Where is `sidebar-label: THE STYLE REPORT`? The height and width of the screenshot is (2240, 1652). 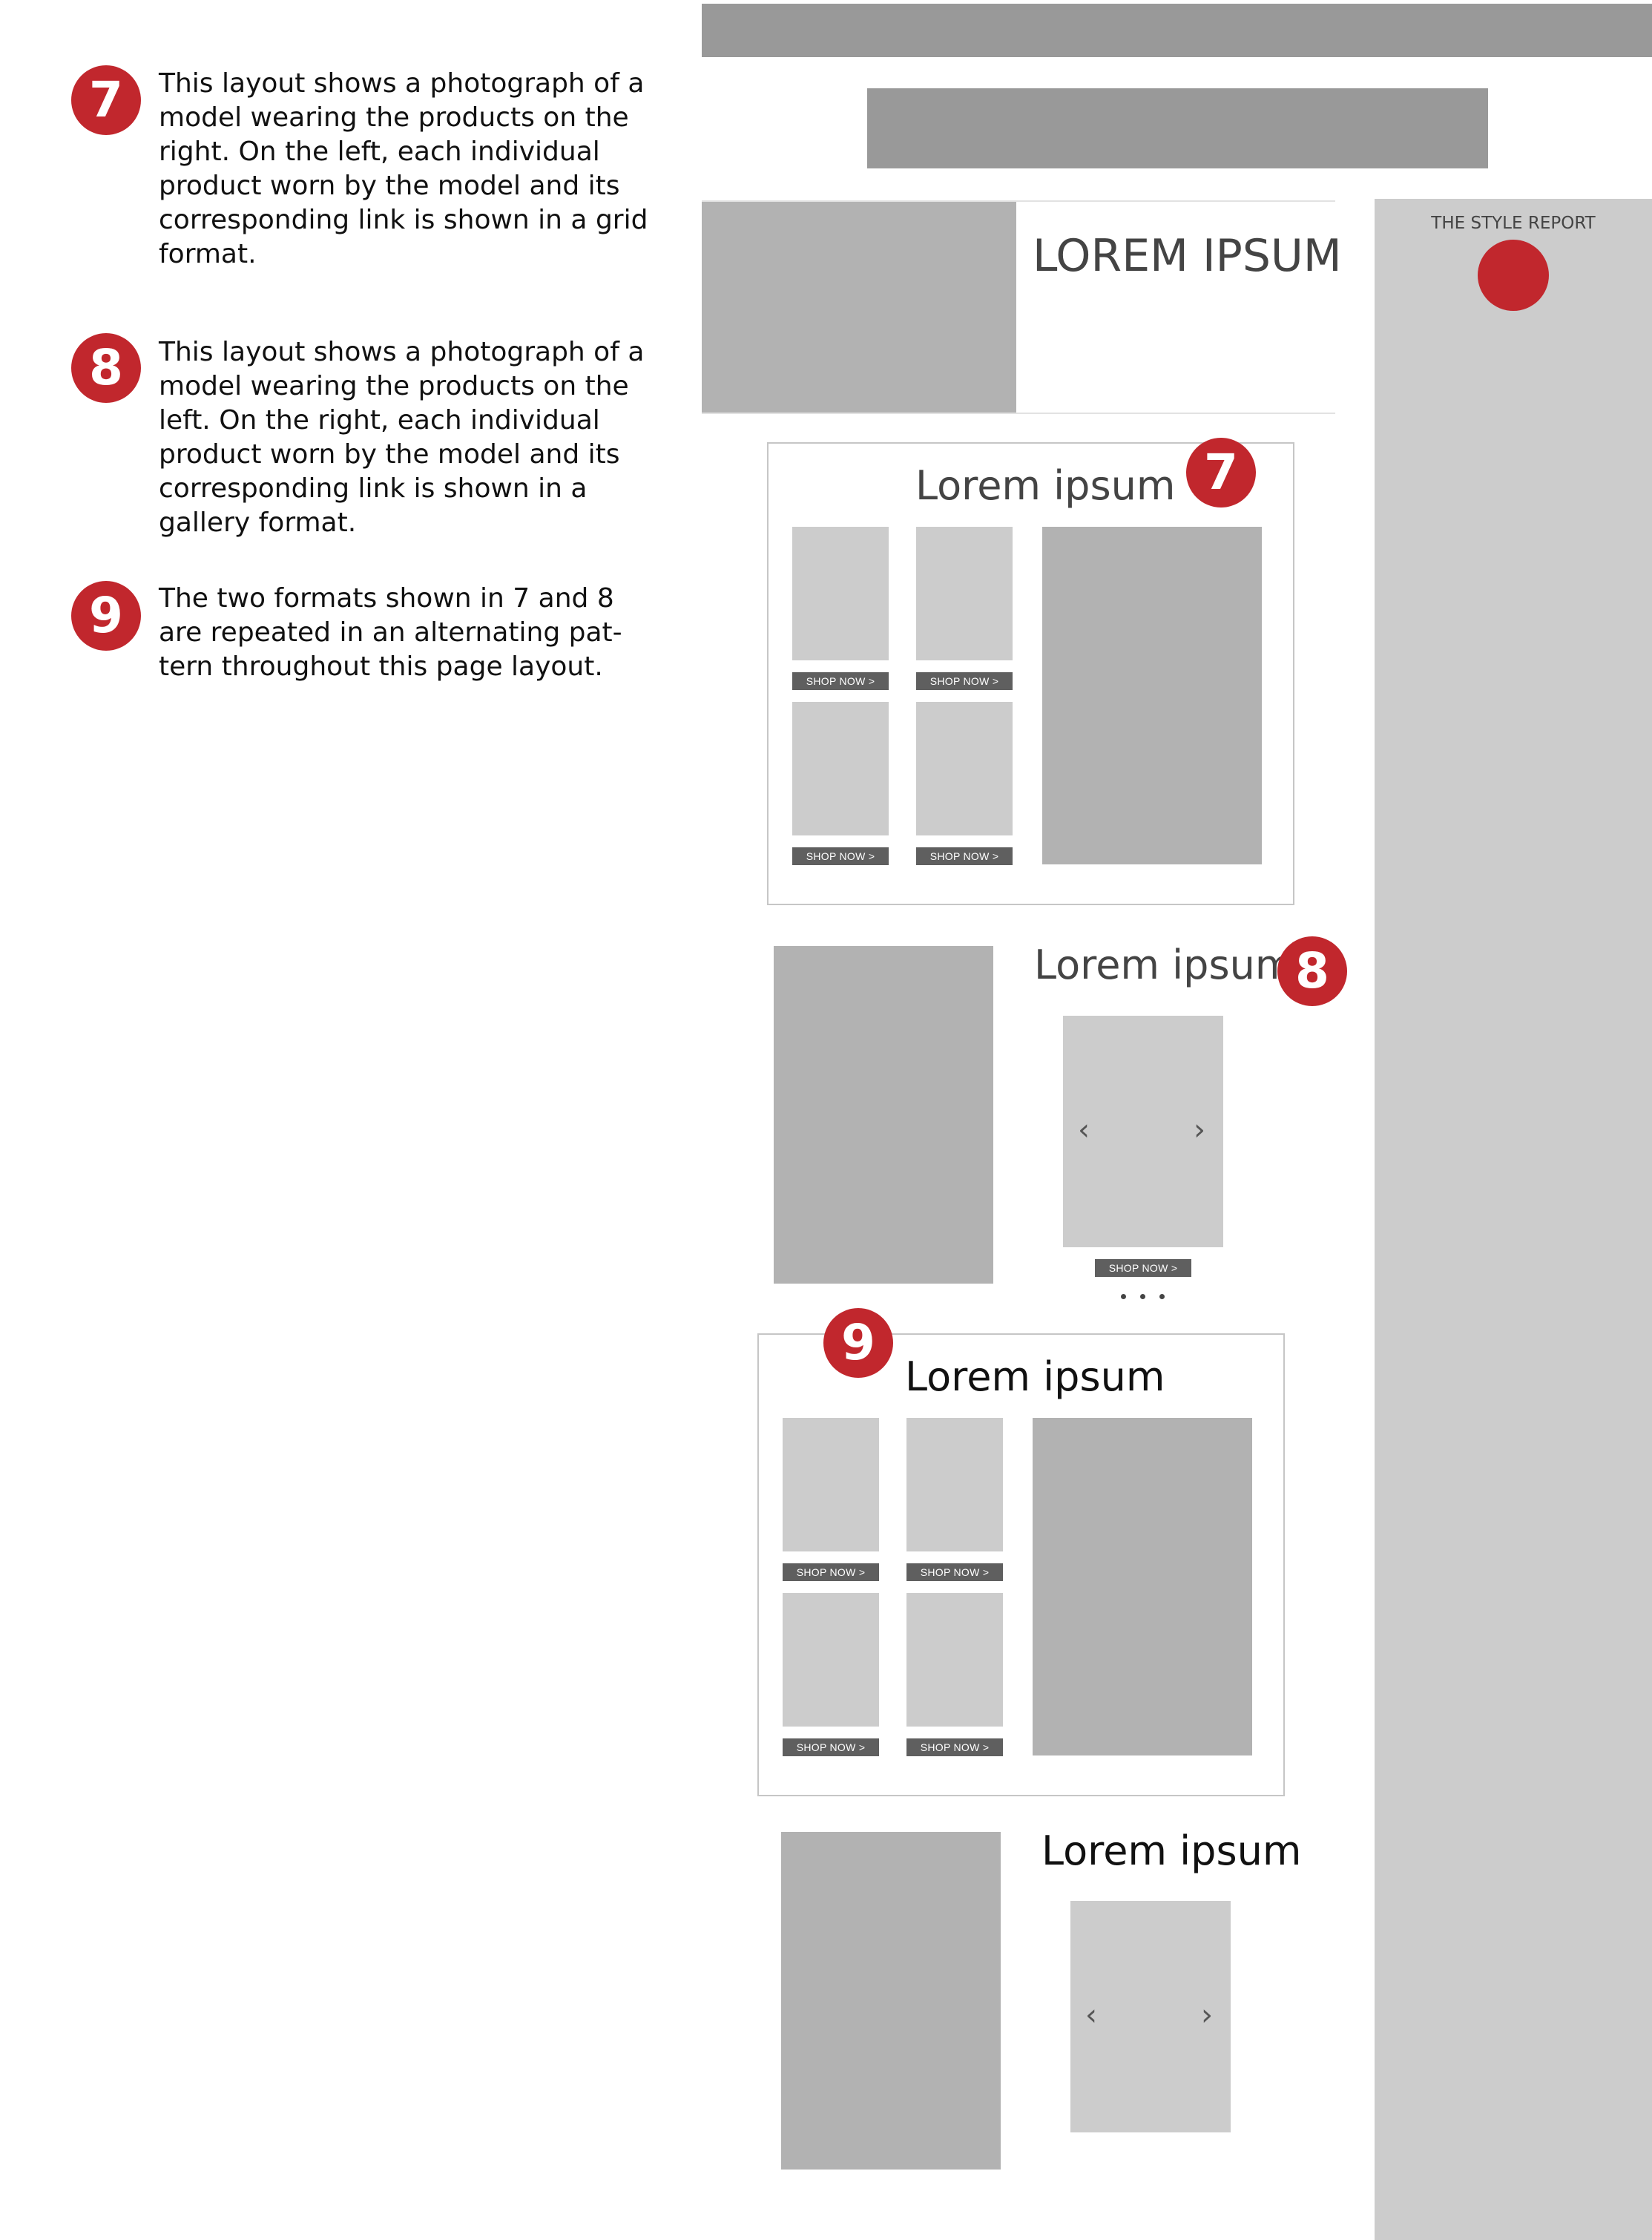 sidebar-label: THE STYLE REPORT is located at coordinates (1513, 223).